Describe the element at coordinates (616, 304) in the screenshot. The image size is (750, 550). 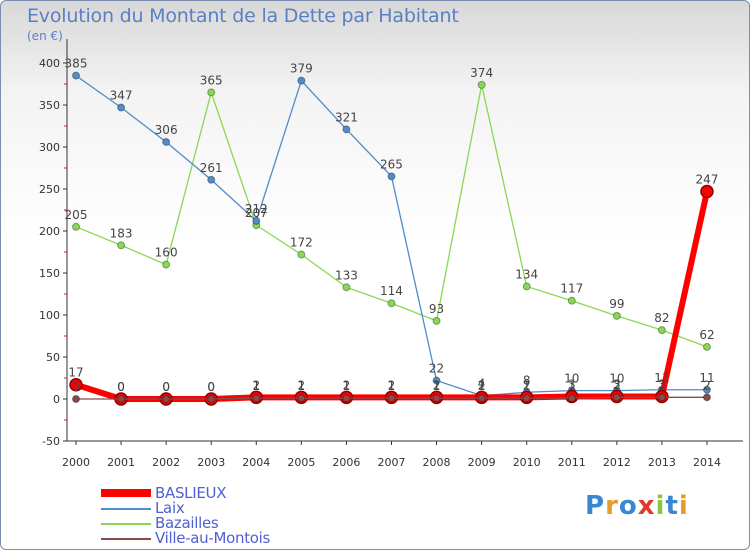
I see `data-label-Bazailles: 99` at that location.